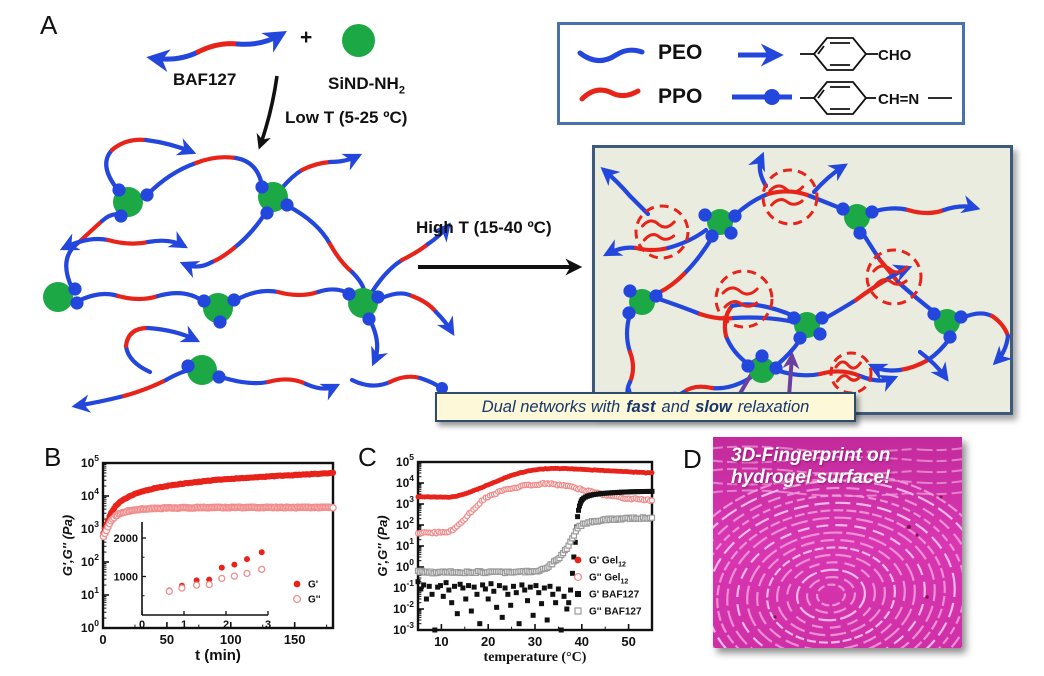 Image resolution: width=1044 pixels, height=676 pixels. I want to click on caption-prefix: Dual networks with, so click(551, 406).